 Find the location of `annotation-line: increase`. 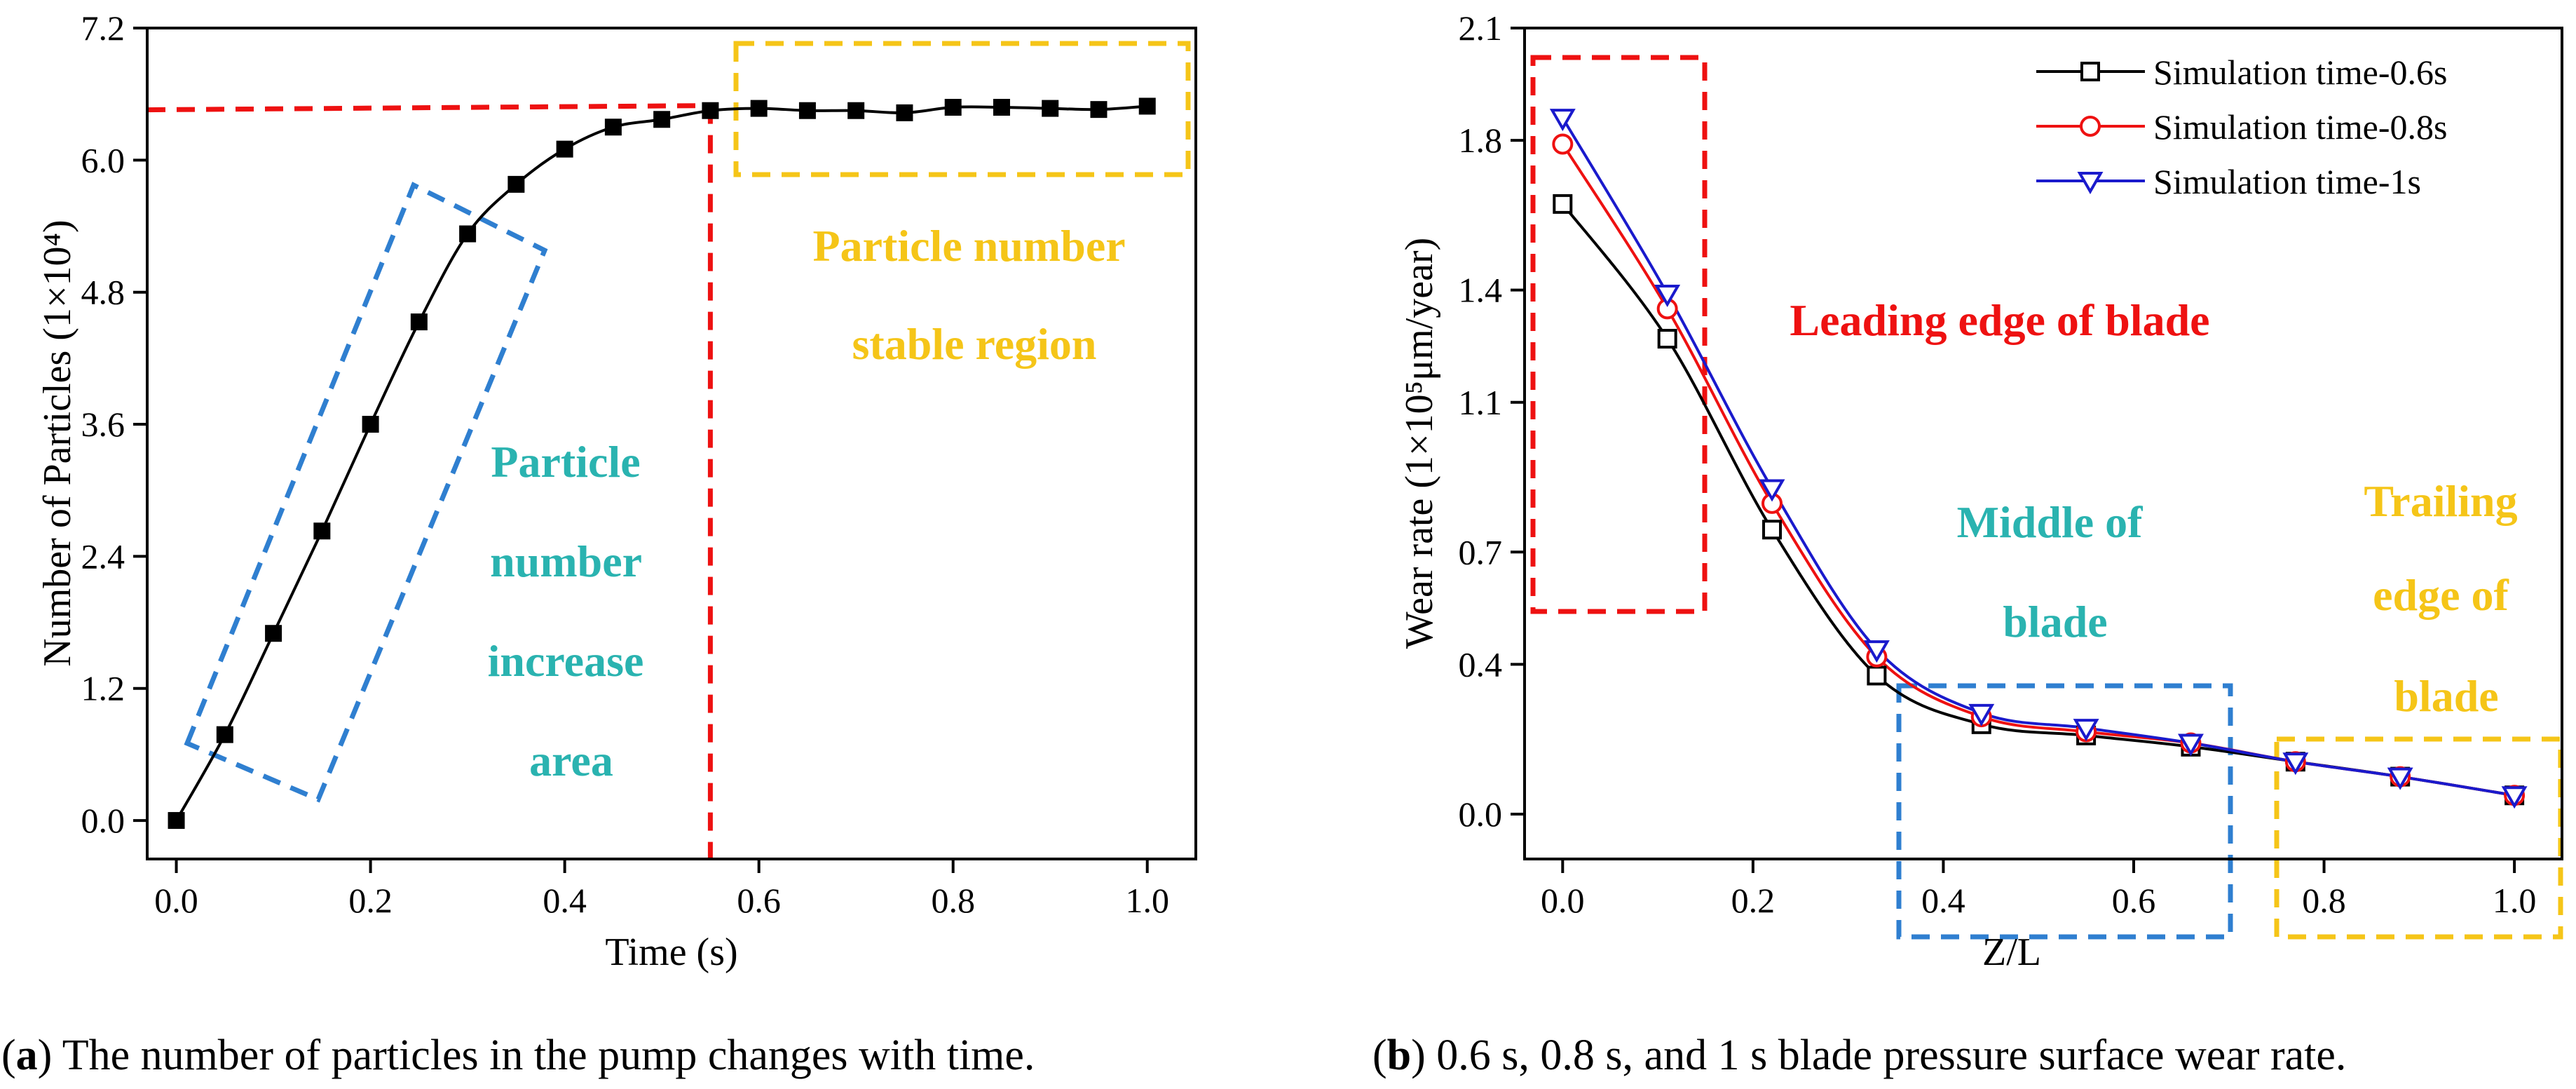

annotation-line: increase is located at coordinates (566, 661).